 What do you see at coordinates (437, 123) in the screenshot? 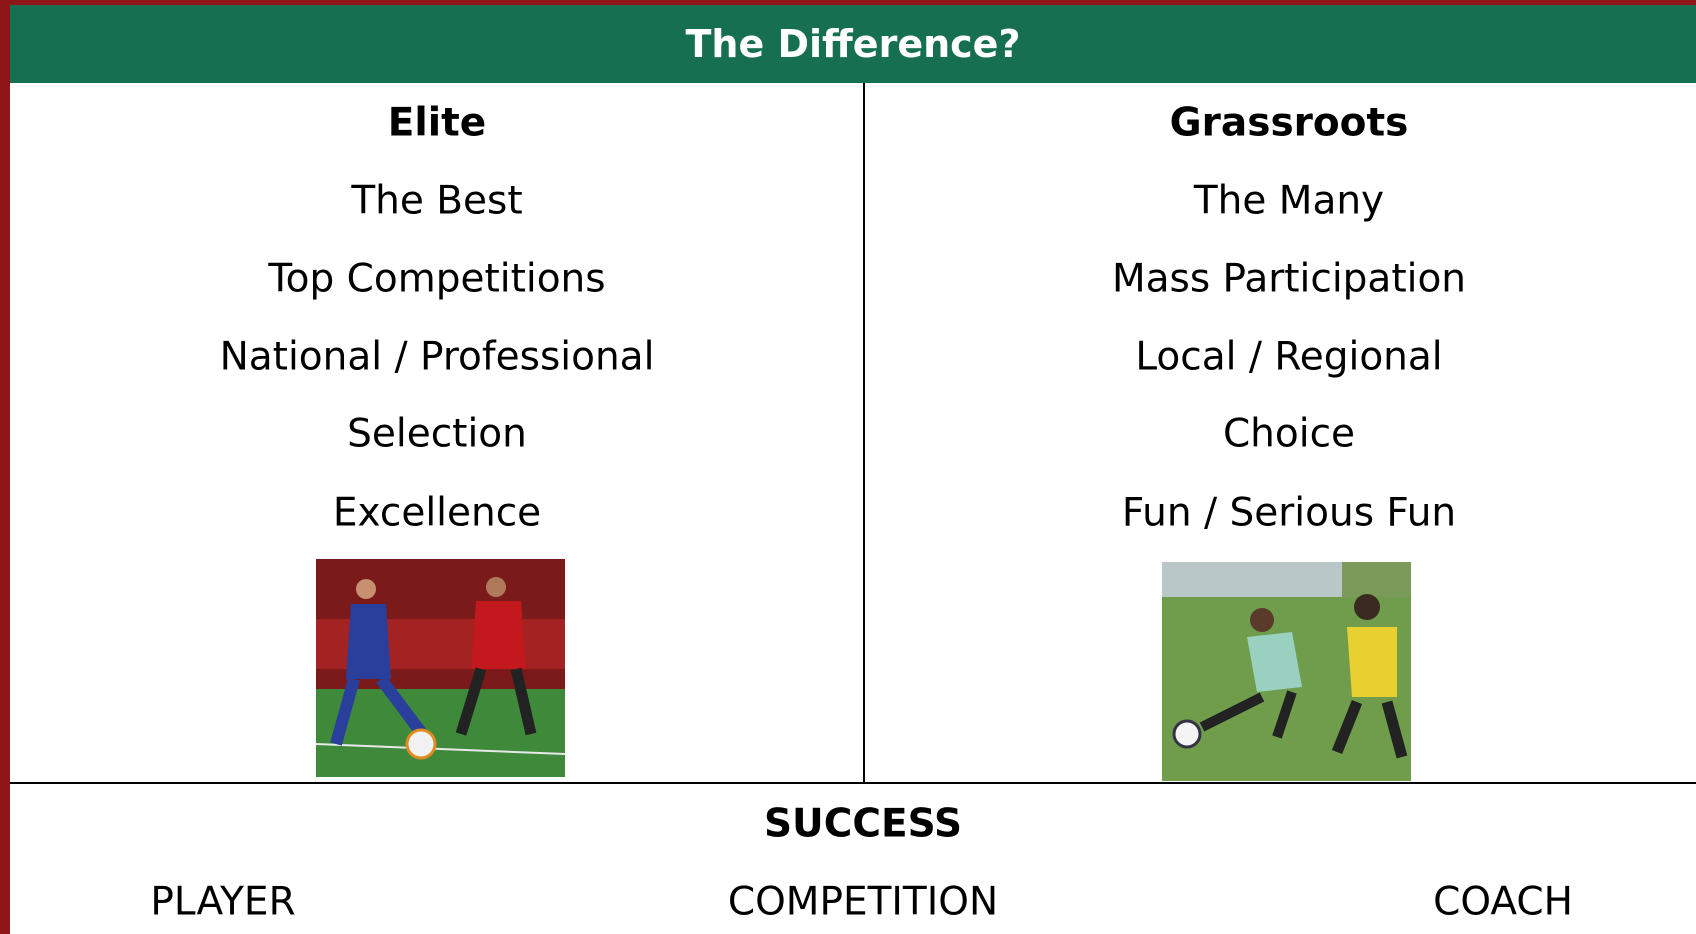
I see `column-heading: Elite` at bounding box center [437, 123].